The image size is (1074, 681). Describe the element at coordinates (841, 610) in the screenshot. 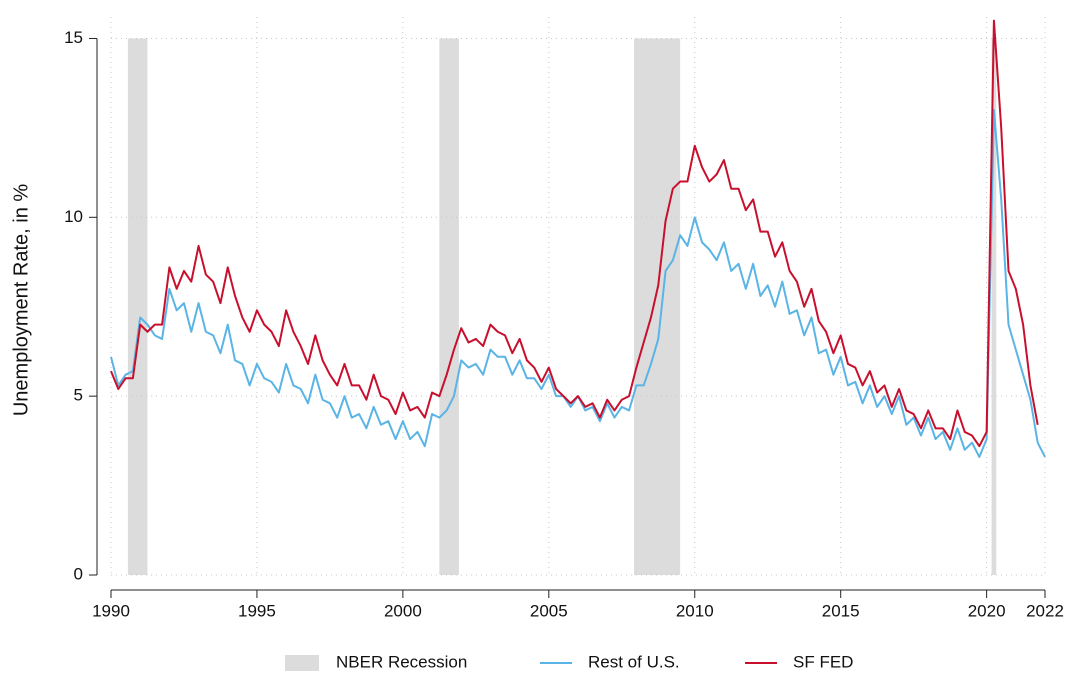

I see `x-tick-label: 2015` at that location.